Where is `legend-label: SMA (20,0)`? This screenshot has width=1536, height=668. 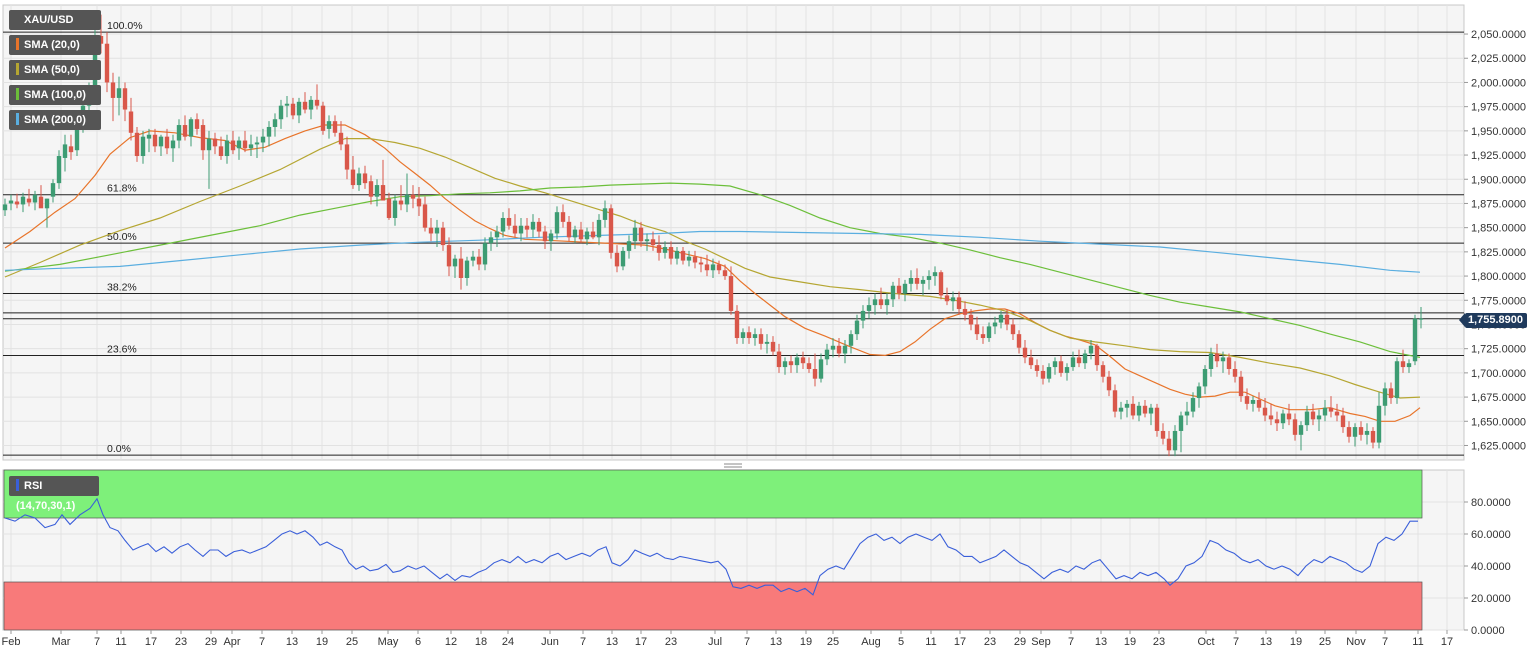 legend-label: SMA (20,0) is located at coordinates (52, 45).